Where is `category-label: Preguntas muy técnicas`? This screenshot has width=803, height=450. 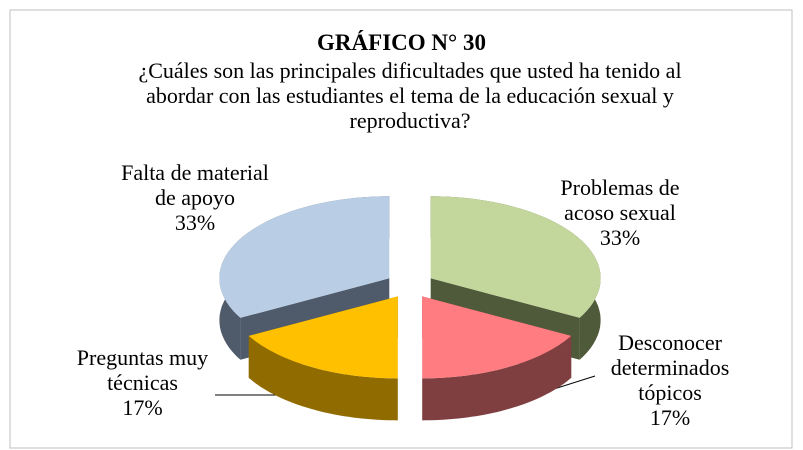
category-label: Preguntas muy técnicas is located at coordinates (142, 370).